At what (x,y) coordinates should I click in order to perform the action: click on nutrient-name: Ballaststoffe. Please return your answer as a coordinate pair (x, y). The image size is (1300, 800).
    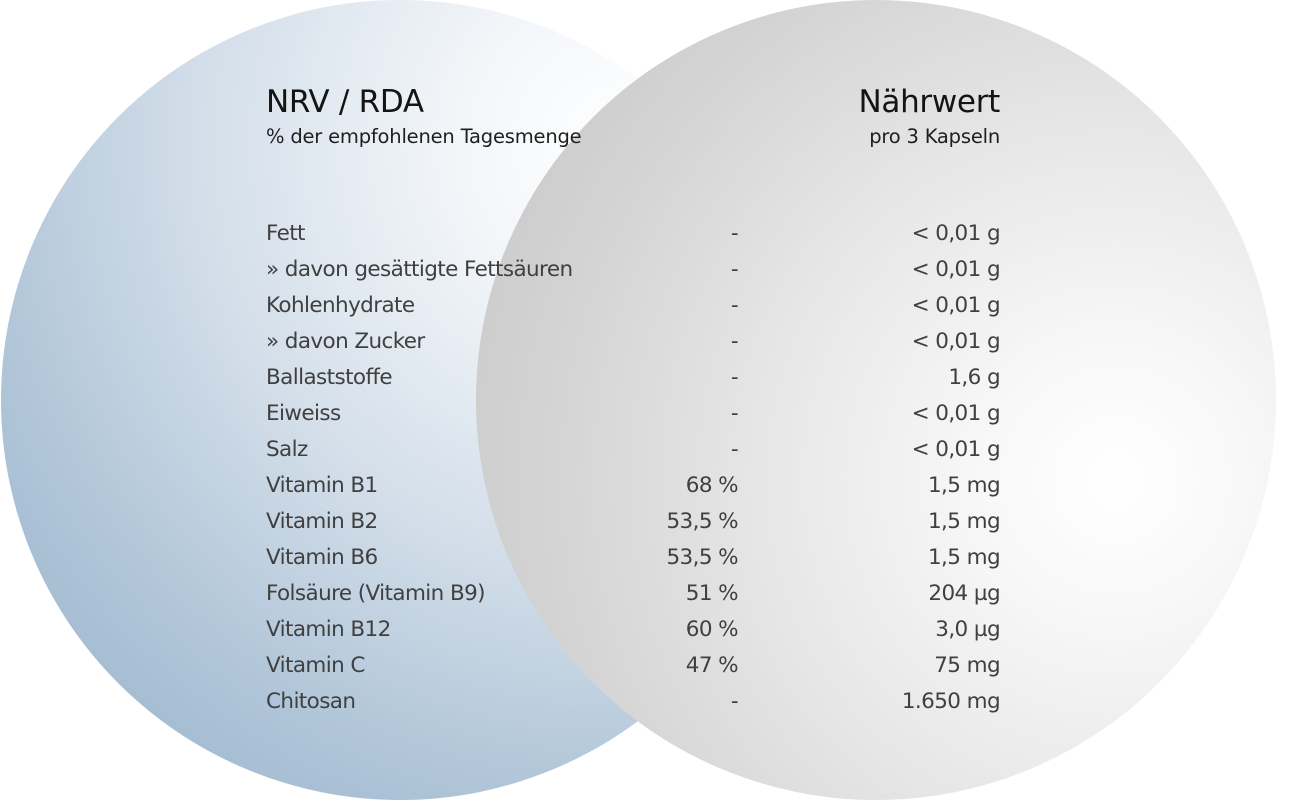
    Looking at the image, I should click on (329, 377).